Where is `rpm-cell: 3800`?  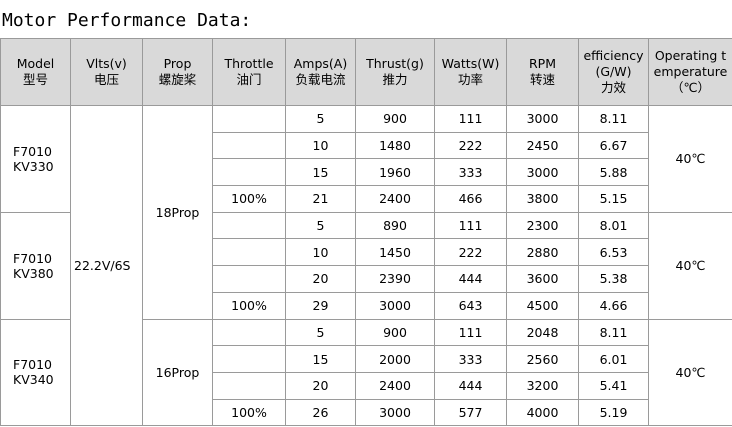 rpm-cell: 3800 is located at coordinates (542, 199).